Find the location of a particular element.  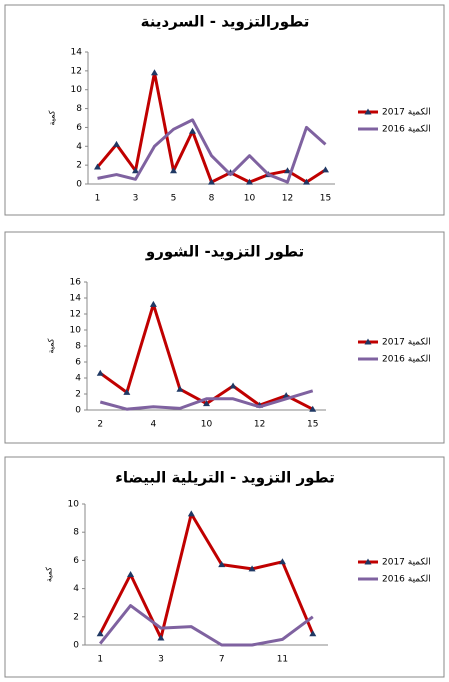

chart-title: تطور التزويد - التريلية البيضاء is located at coordinates (225, 478).